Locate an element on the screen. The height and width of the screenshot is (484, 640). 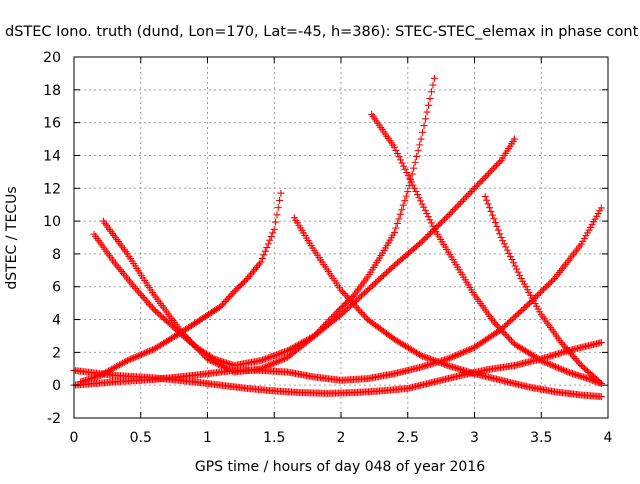
y-tick-label: 18 is located at coordinates (52, 91).